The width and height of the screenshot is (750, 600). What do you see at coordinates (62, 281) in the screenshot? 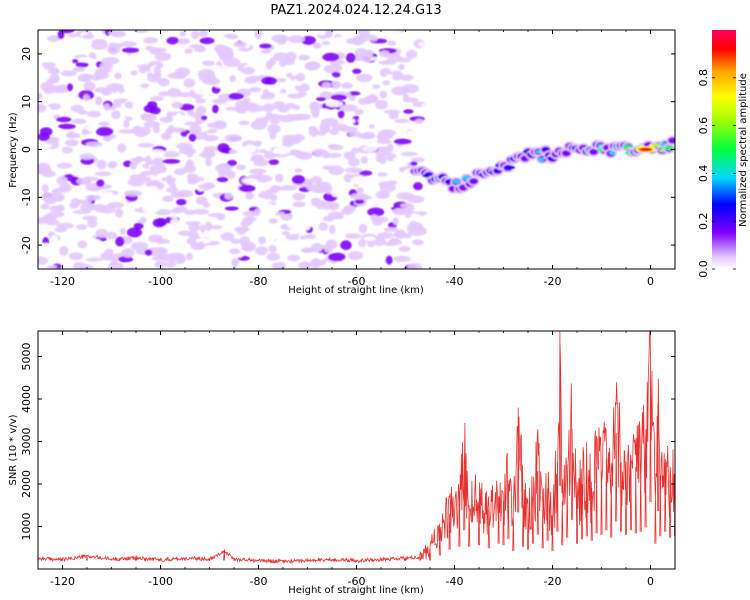
I see `spectrogram-x-tick-label: -120` at bounding box center [62, 281].